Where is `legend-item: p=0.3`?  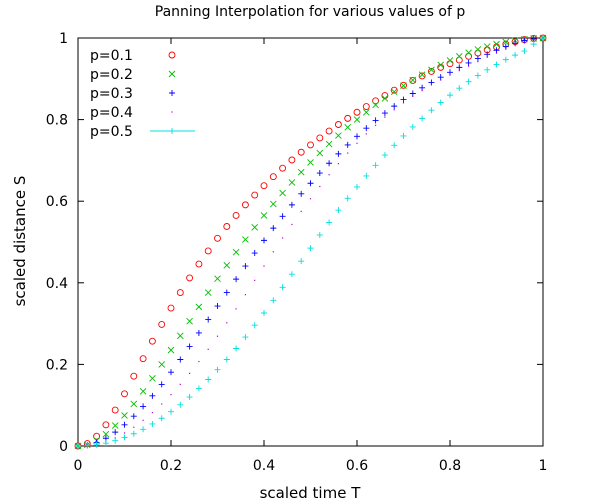 legend-item: p=0.3 is located at coordinates (132, 94).